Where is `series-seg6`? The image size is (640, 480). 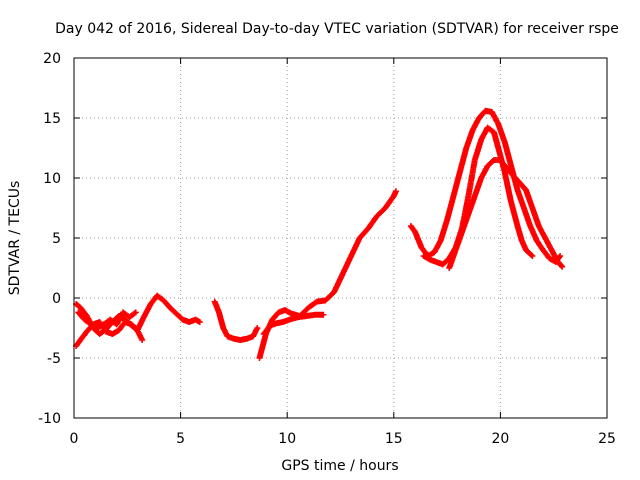
series-seg6 is located at coordinates (293, 324).